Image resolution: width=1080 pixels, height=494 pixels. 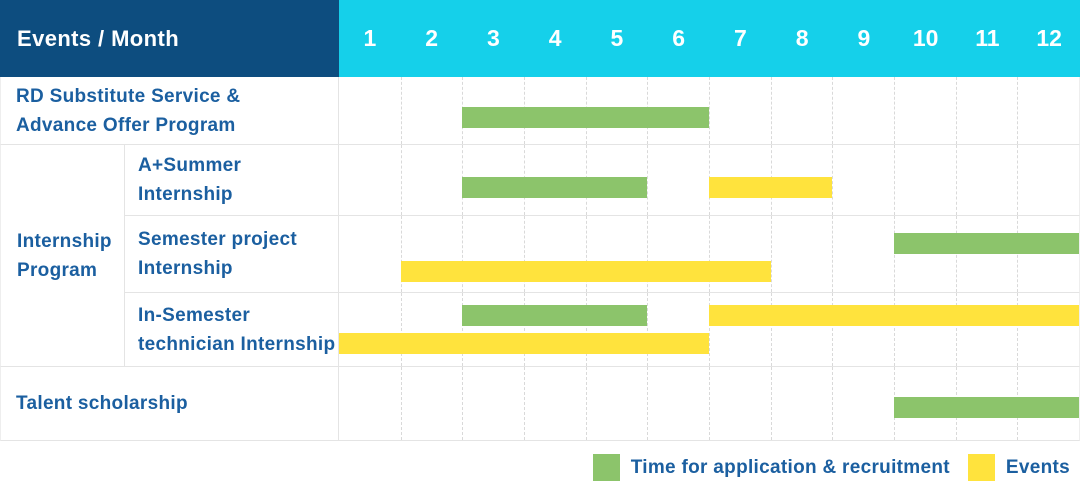 I want to click on month-header-cell: 6, so click(x=679, y=38).